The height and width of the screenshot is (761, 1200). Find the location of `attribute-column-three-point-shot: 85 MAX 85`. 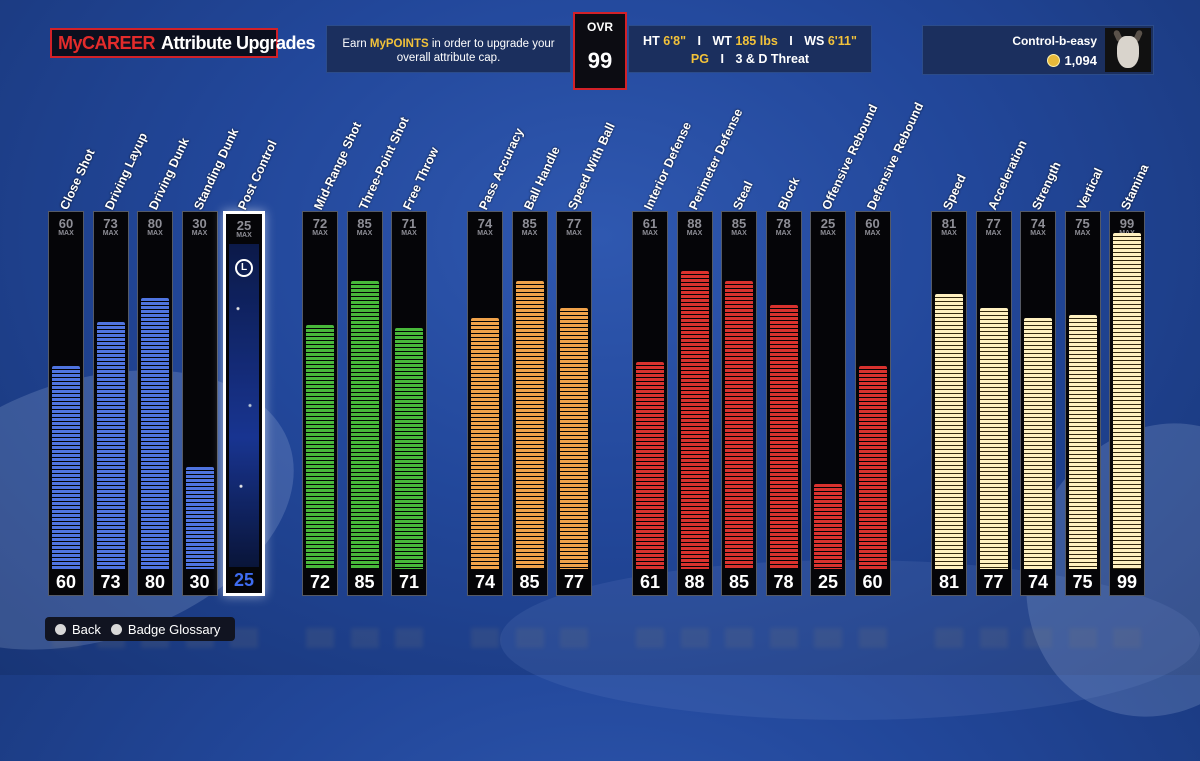

attribute-column-three-point-shot: 85 MAX 85 is located at coordinates (364, 403).